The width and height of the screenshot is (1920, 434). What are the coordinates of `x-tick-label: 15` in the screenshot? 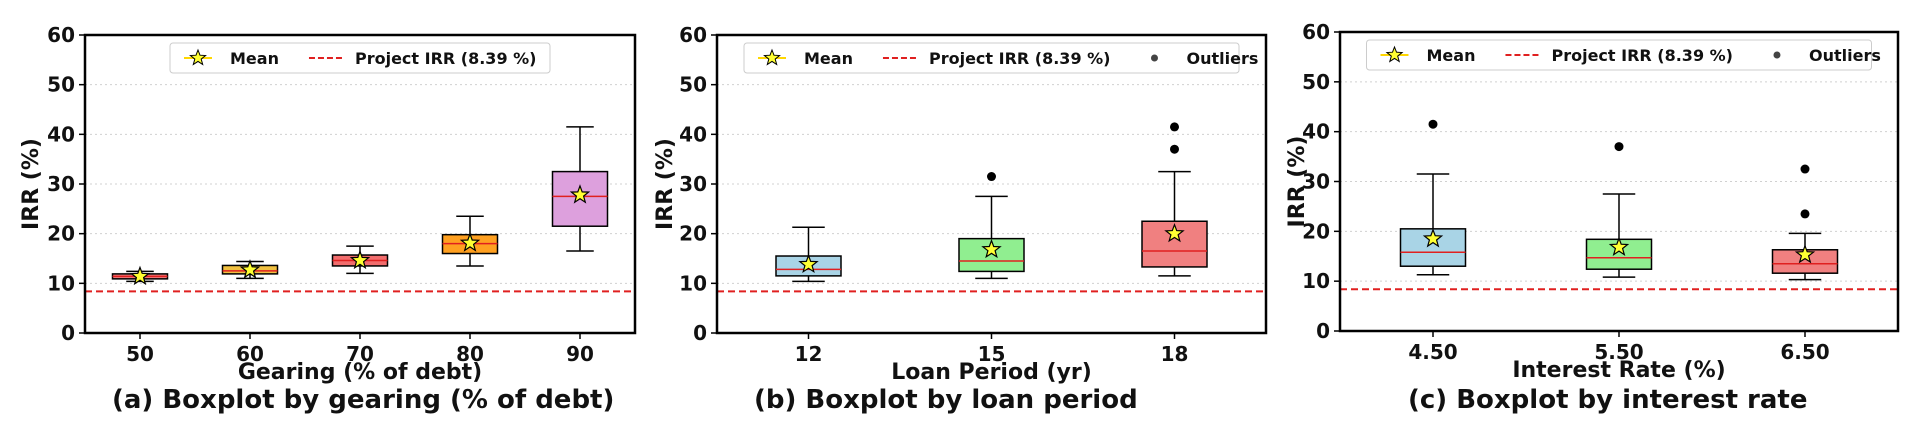 It's located at (992, 354).